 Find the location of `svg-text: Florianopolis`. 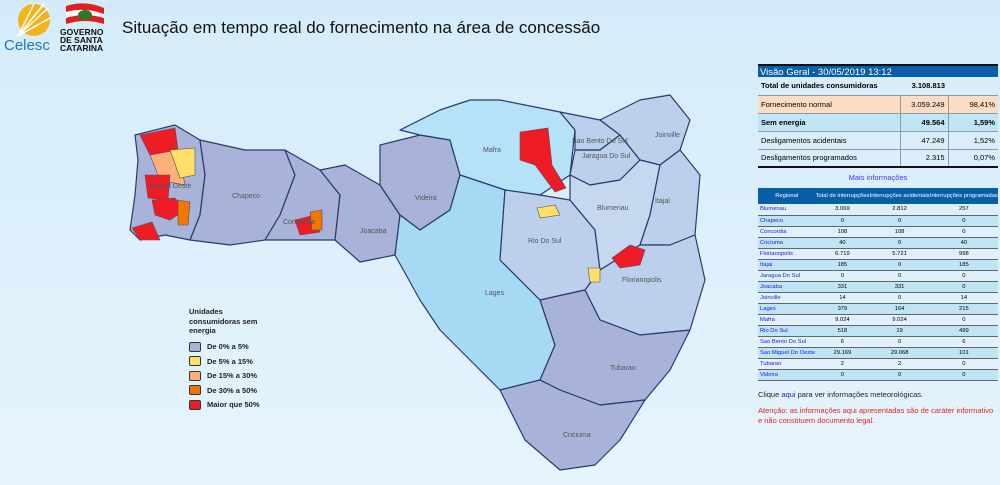

svg-text: Florianopolis is located at coordinates (642, 280).